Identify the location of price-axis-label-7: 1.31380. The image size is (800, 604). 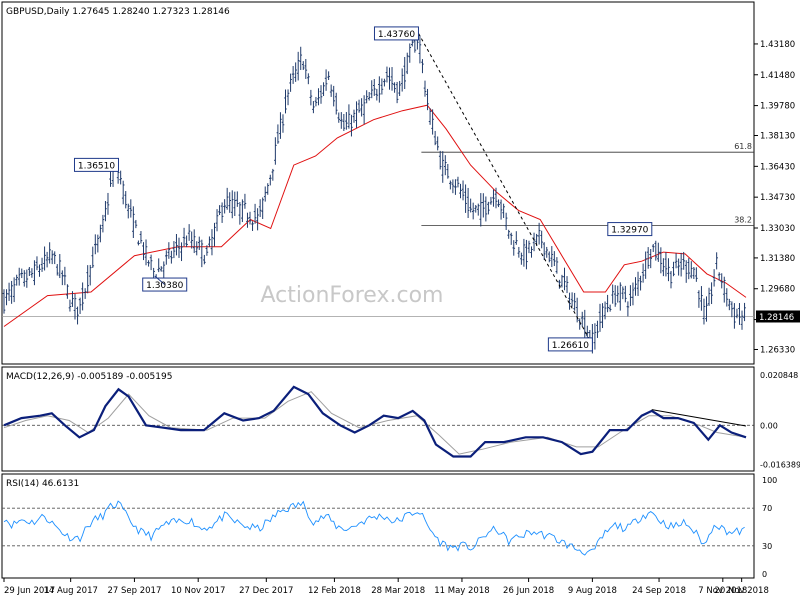
(777, 259).